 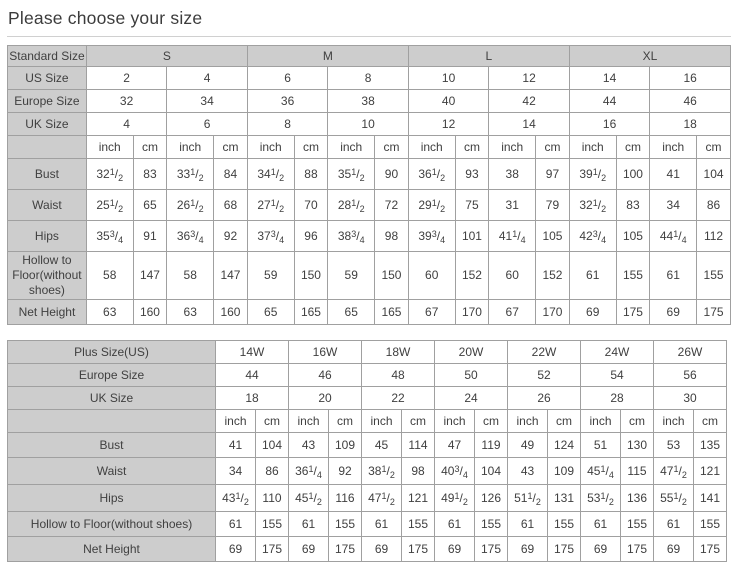 I want to click on size-group-header: 20W, so click(x=471, y=352).